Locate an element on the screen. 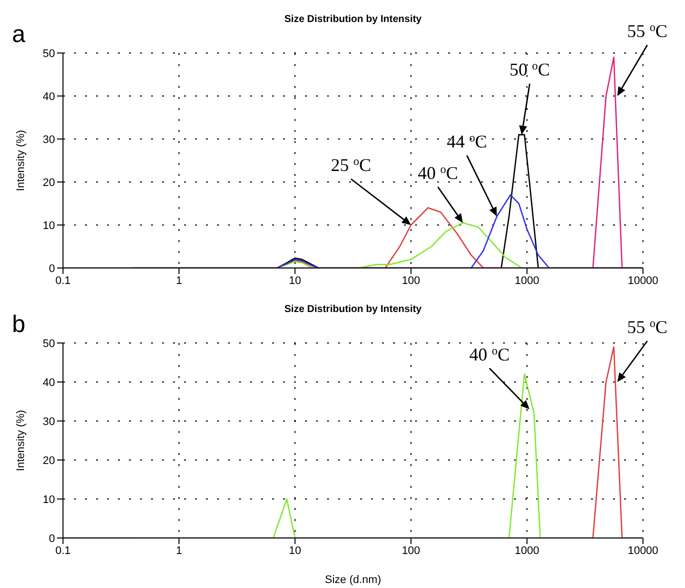  annotation: 25 $^{o}$C is located at coordinates (351, 164).